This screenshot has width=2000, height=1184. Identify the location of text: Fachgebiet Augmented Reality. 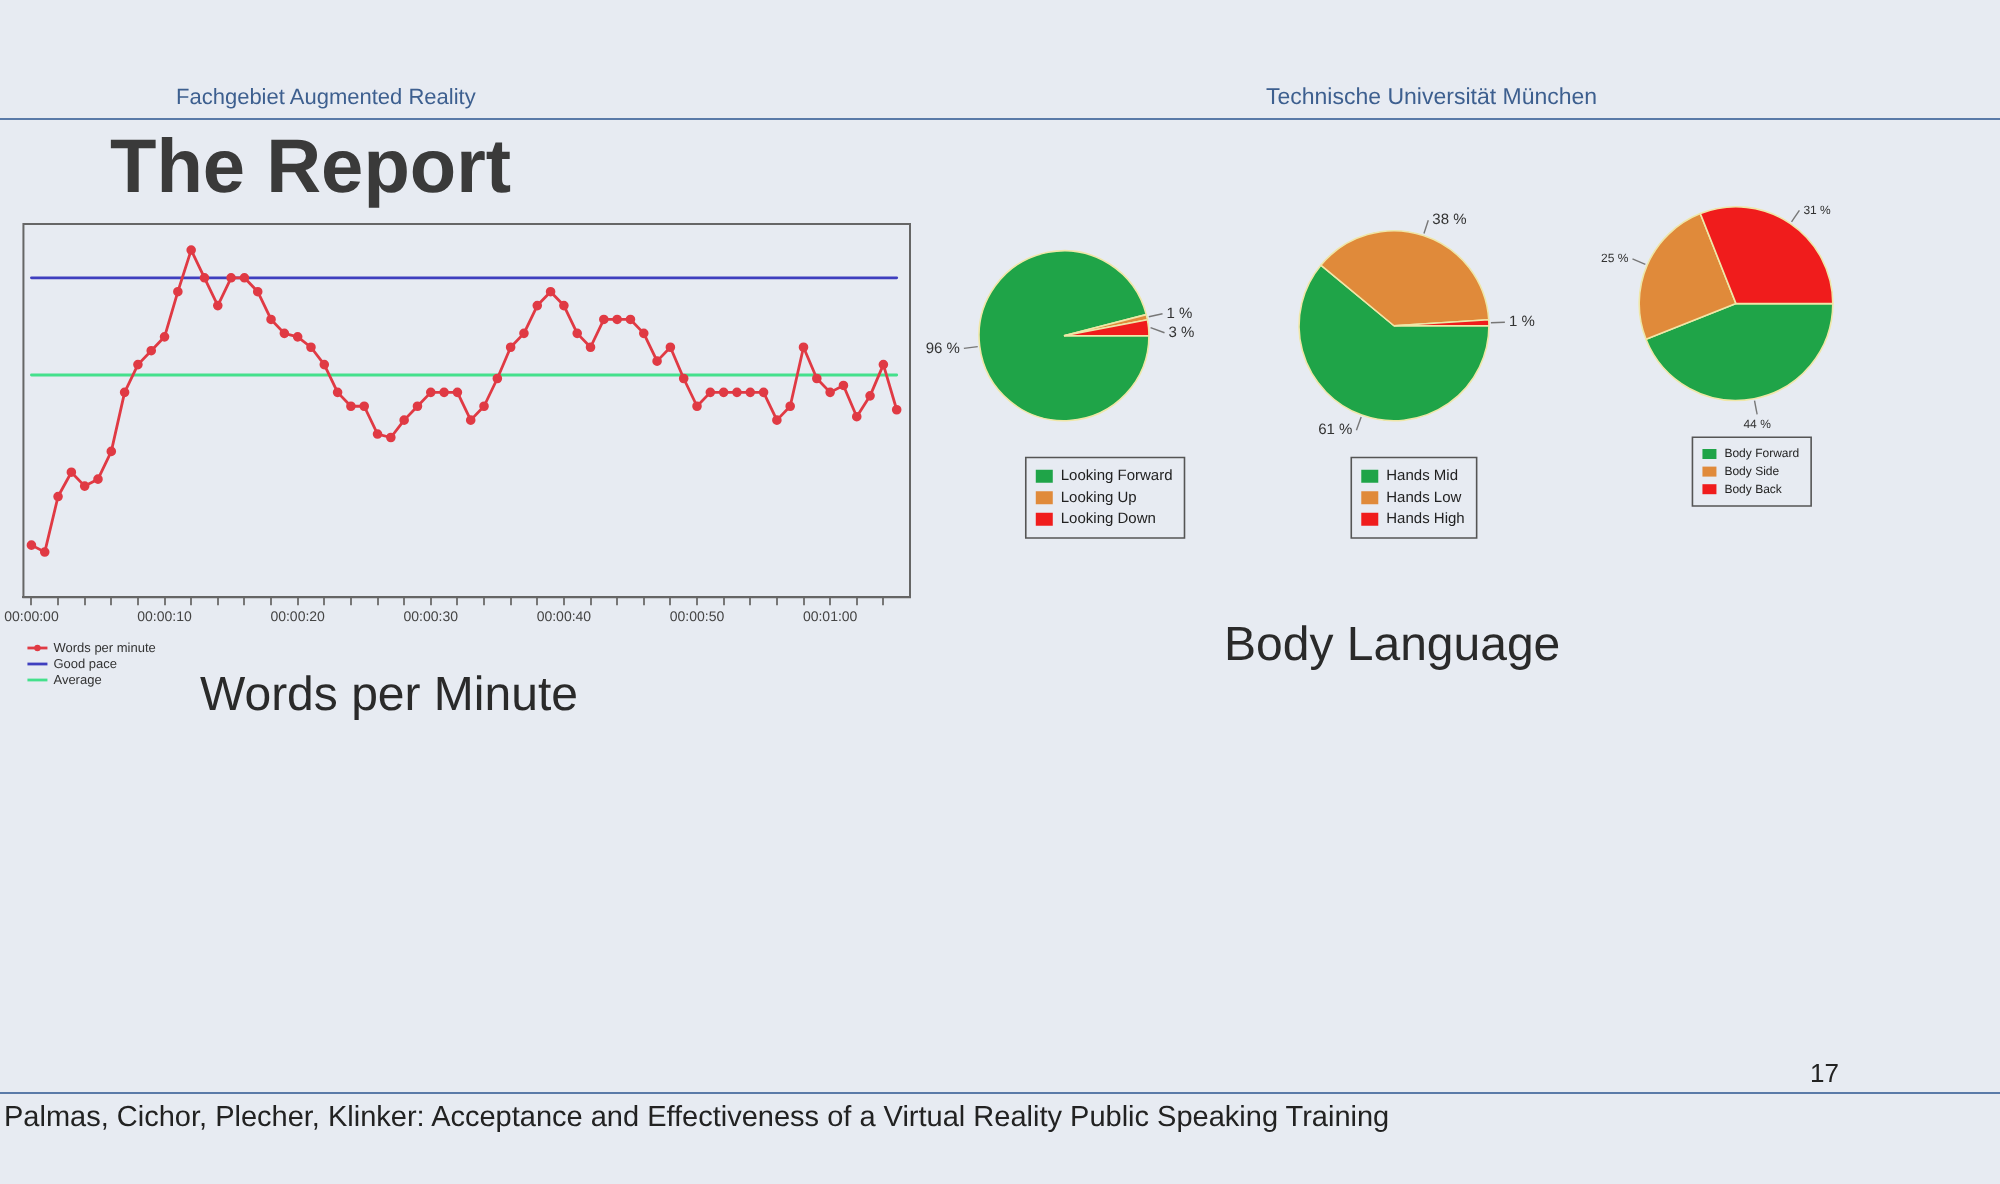
(326, 99).